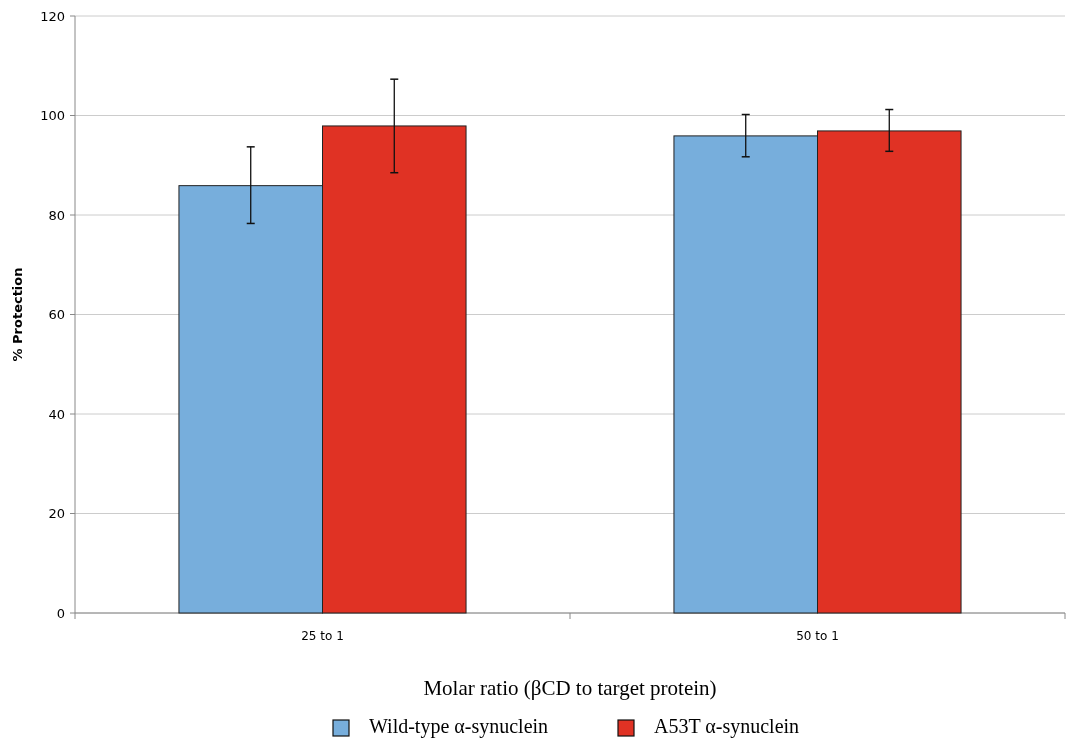 The image size is (1070, 747). What do you see at coordinates (817, 636) in the screenshot?
I see `x-tick-label: 50 to 1` at bounding box center [817, 636].